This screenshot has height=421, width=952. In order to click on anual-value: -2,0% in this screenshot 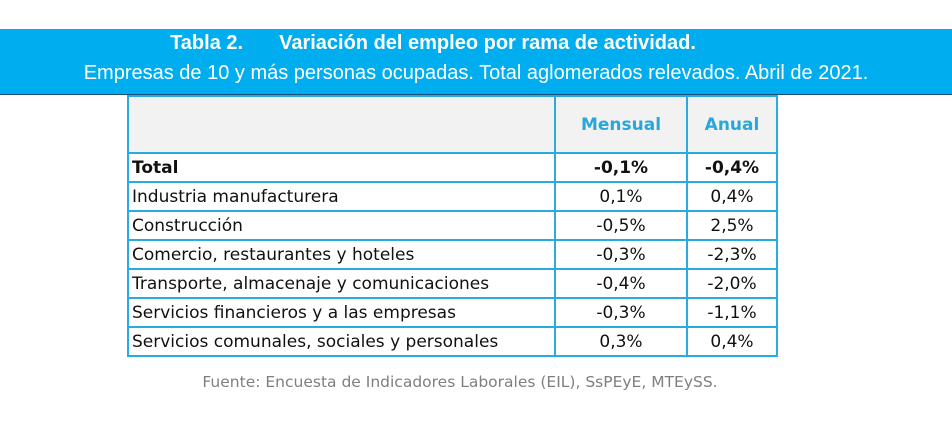, I will do `click(732, 283)`.